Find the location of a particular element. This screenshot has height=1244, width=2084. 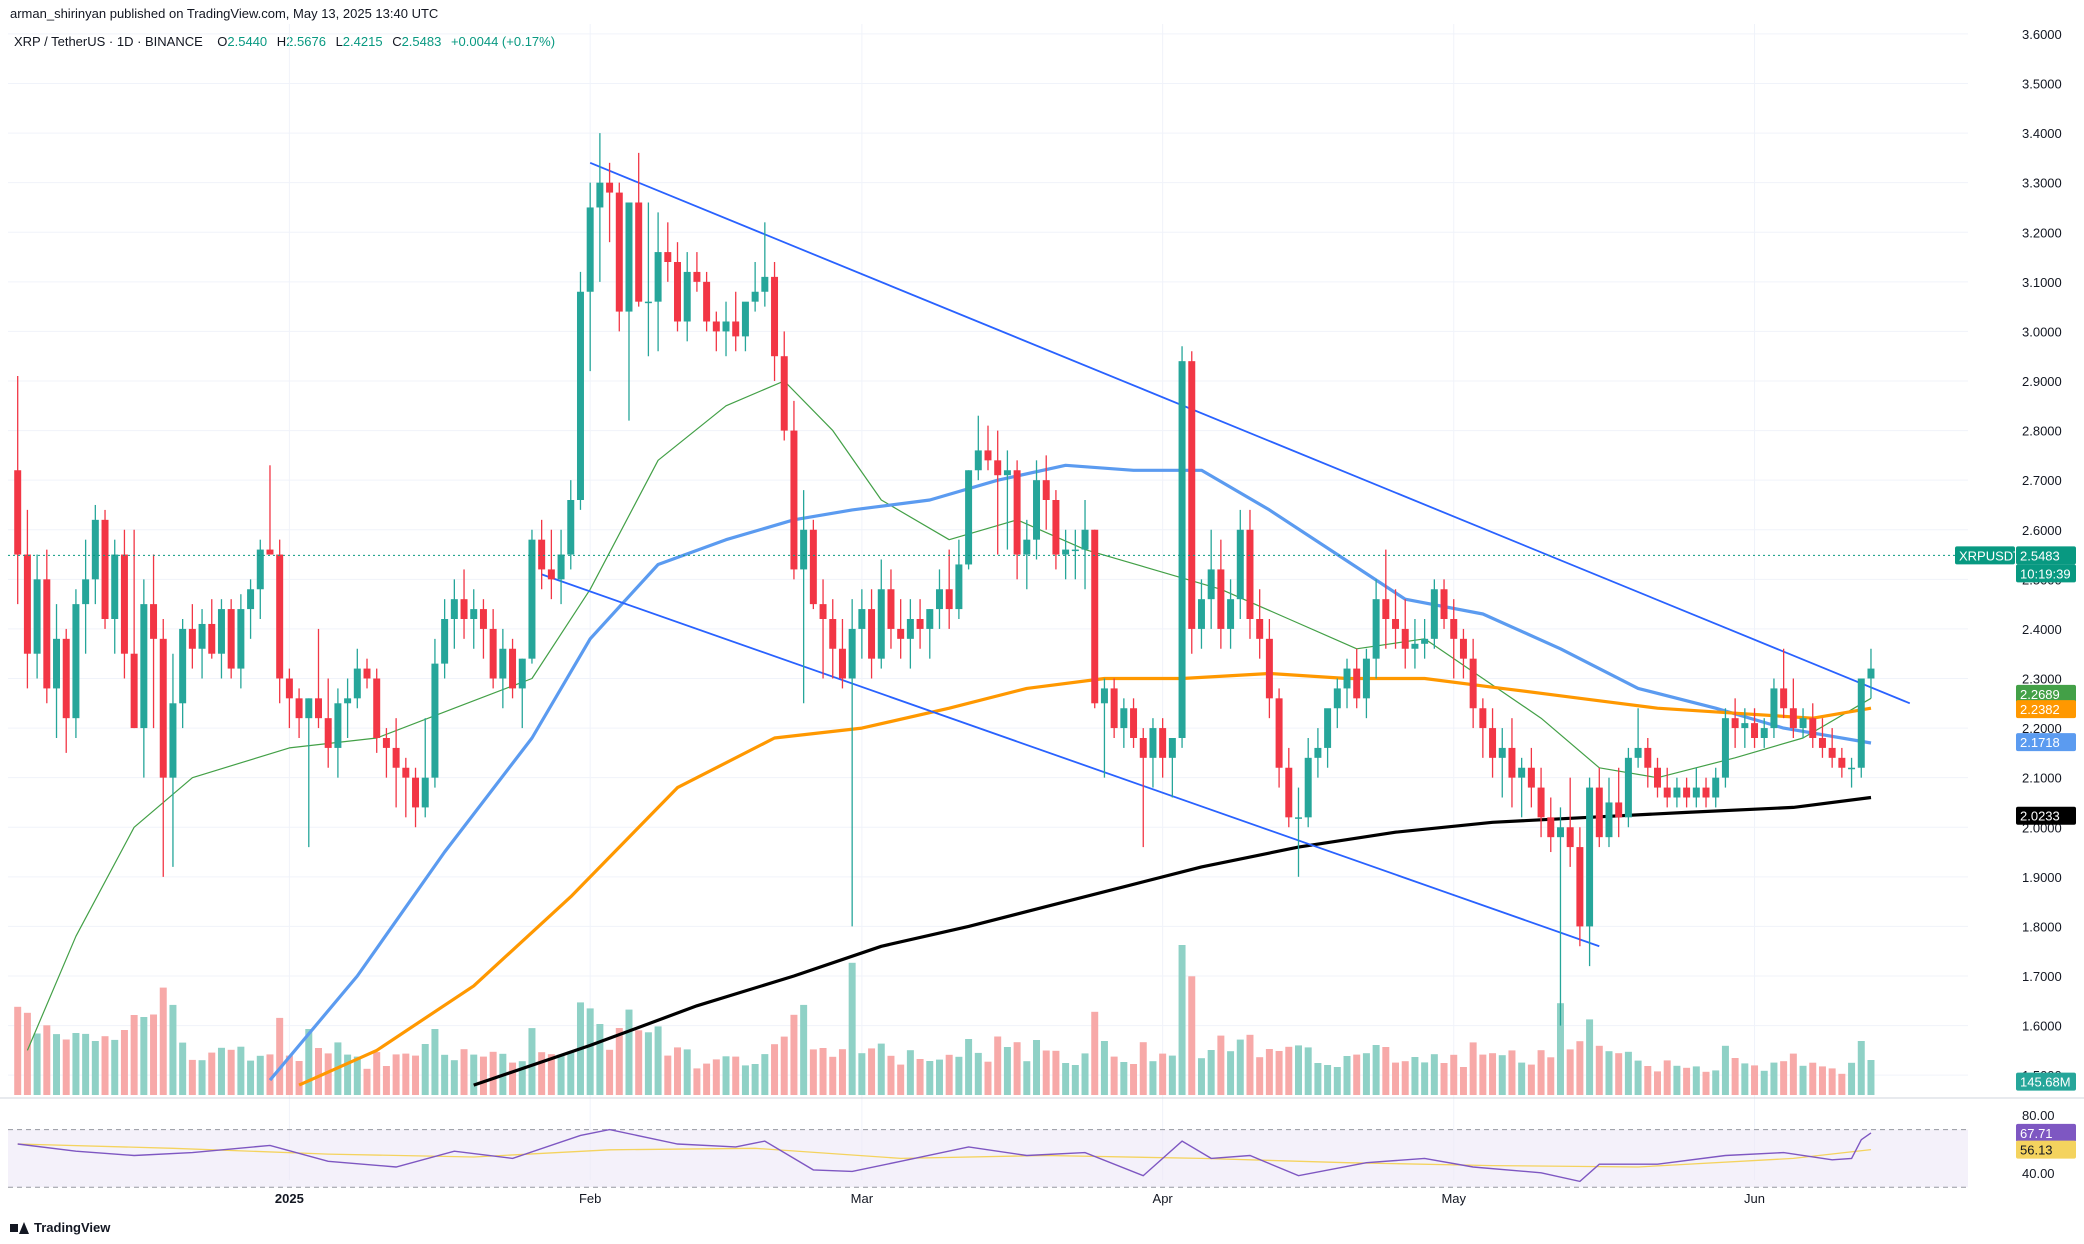

ma-value-tag: 2.2382 is located at coordinates (2040, 709).